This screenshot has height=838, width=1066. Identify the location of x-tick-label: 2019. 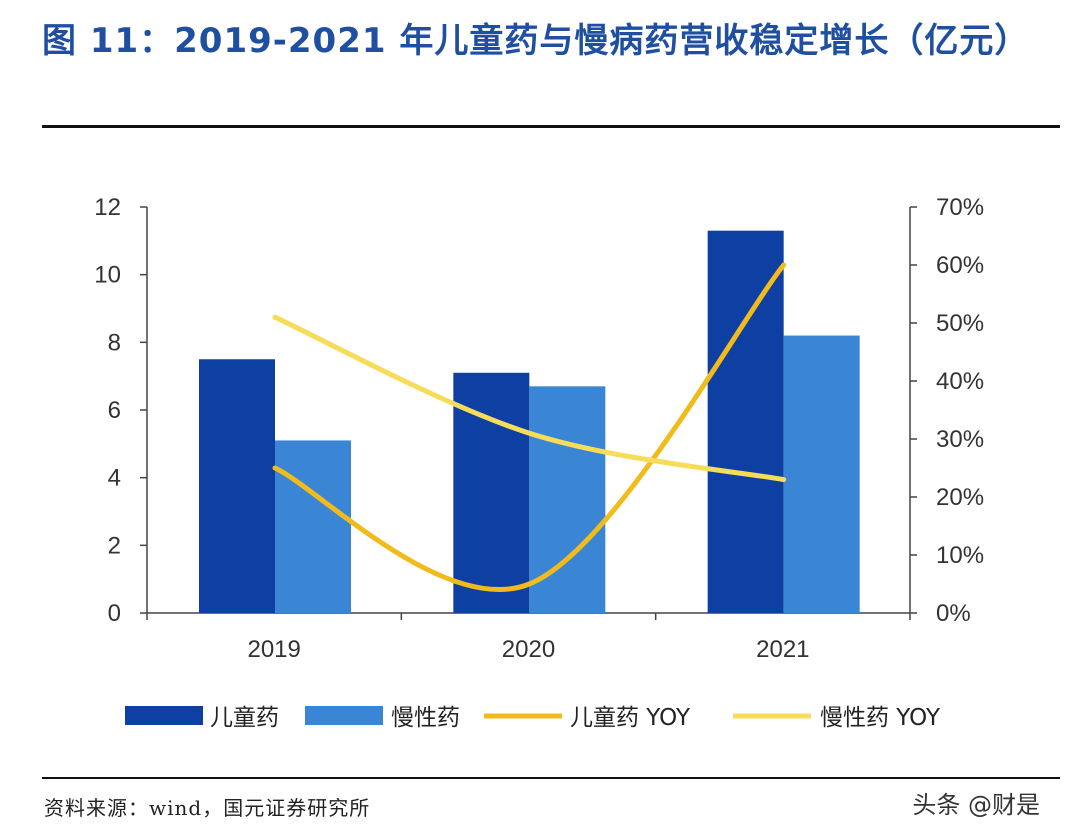
(273, 649).